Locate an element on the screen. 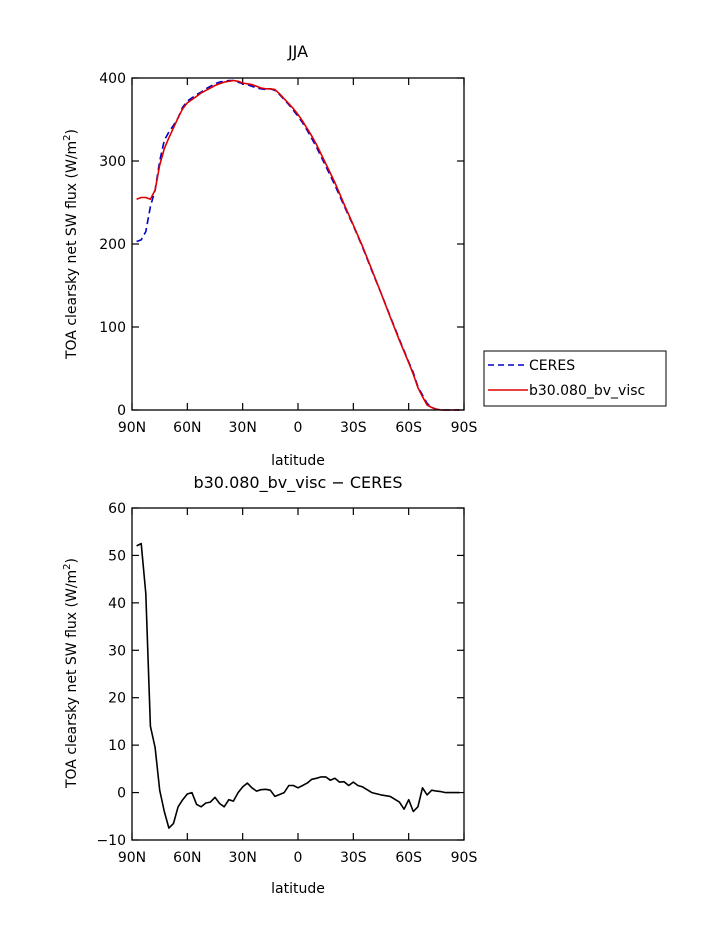 Image resolution: width=723 pixels, height=935 pixels. bottom-y-tick-label: 60 is located at coordinates (117, 509).